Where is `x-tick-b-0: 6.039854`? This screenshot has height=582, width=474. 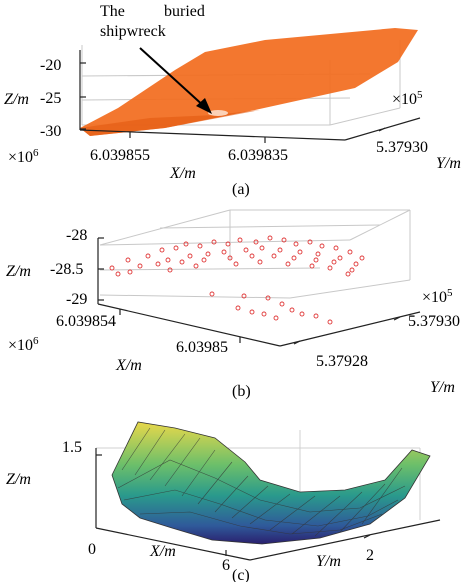
x-tick-b-0: 6.039854 is located at coordinates (86, 321).